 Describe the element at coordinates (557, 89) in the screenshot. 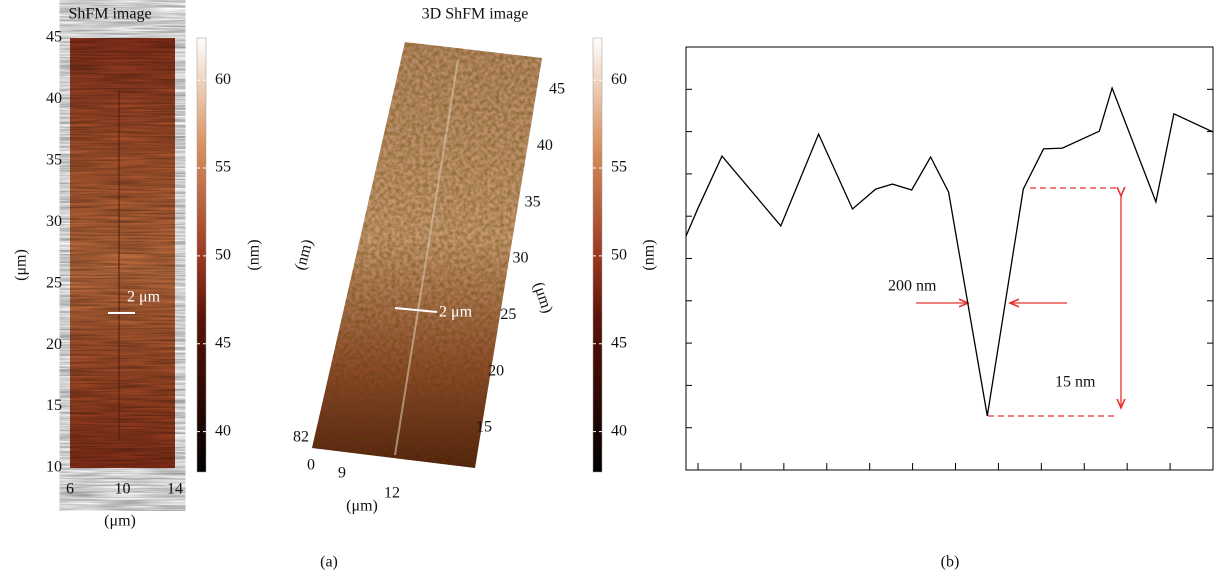

I see `tick-label: 45` at that location.